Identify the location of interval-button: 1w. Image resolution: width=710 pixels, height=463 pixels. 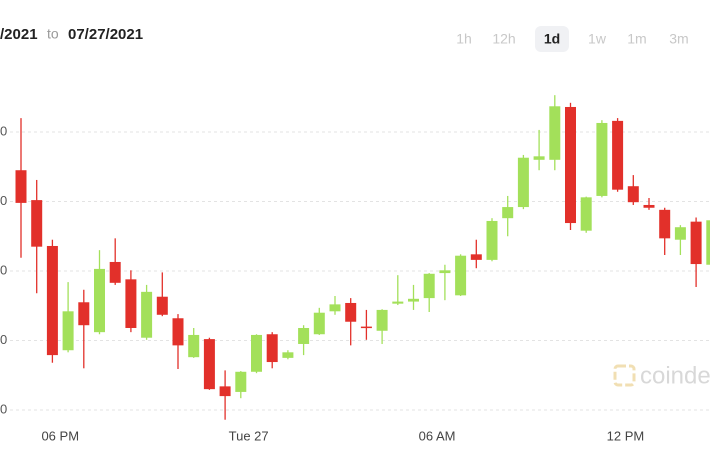
(597, 39).